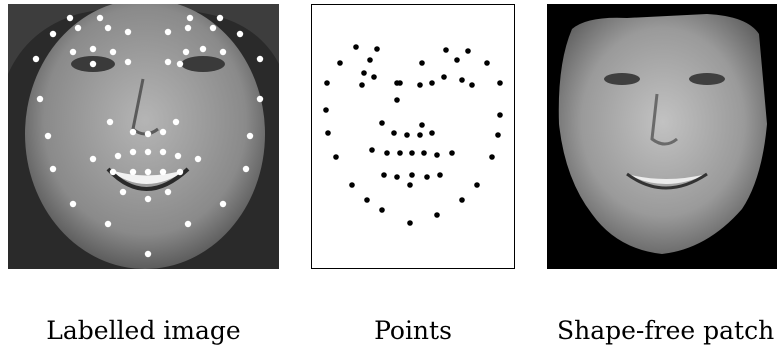  I want to click on nose, so click(664, 119).